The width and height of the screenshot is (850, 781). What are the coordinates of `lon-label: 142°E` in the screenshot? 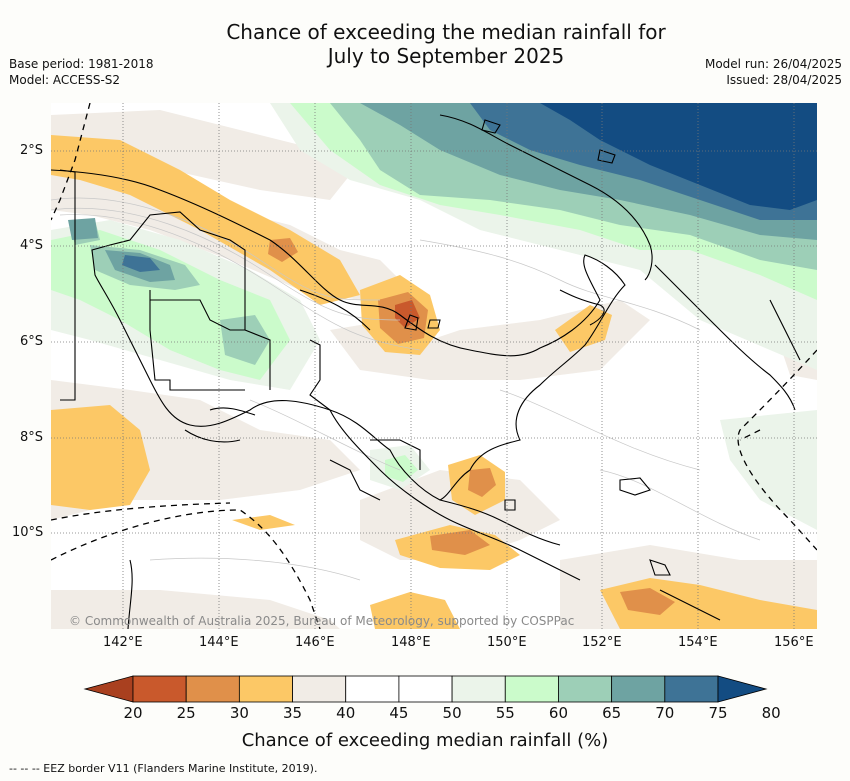 It's located at (123, 642).